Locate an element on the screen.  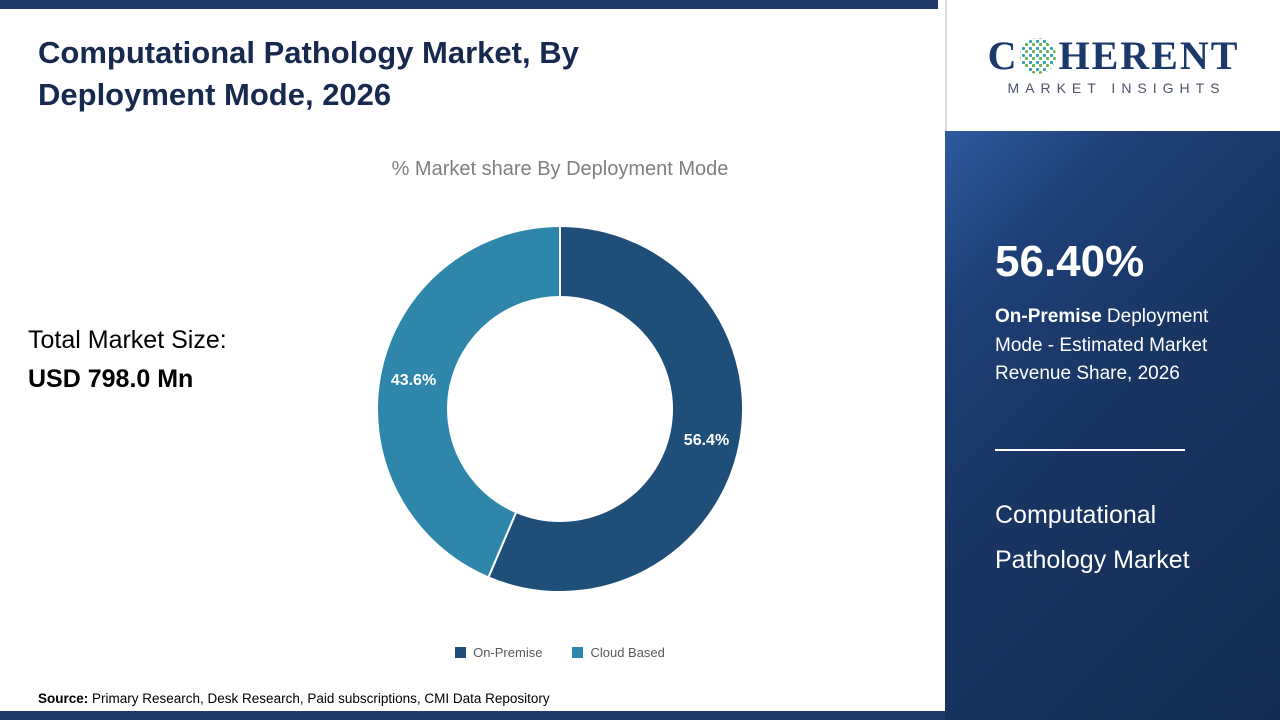
slice-label: 43.6% is located at coordinates (413, 380).